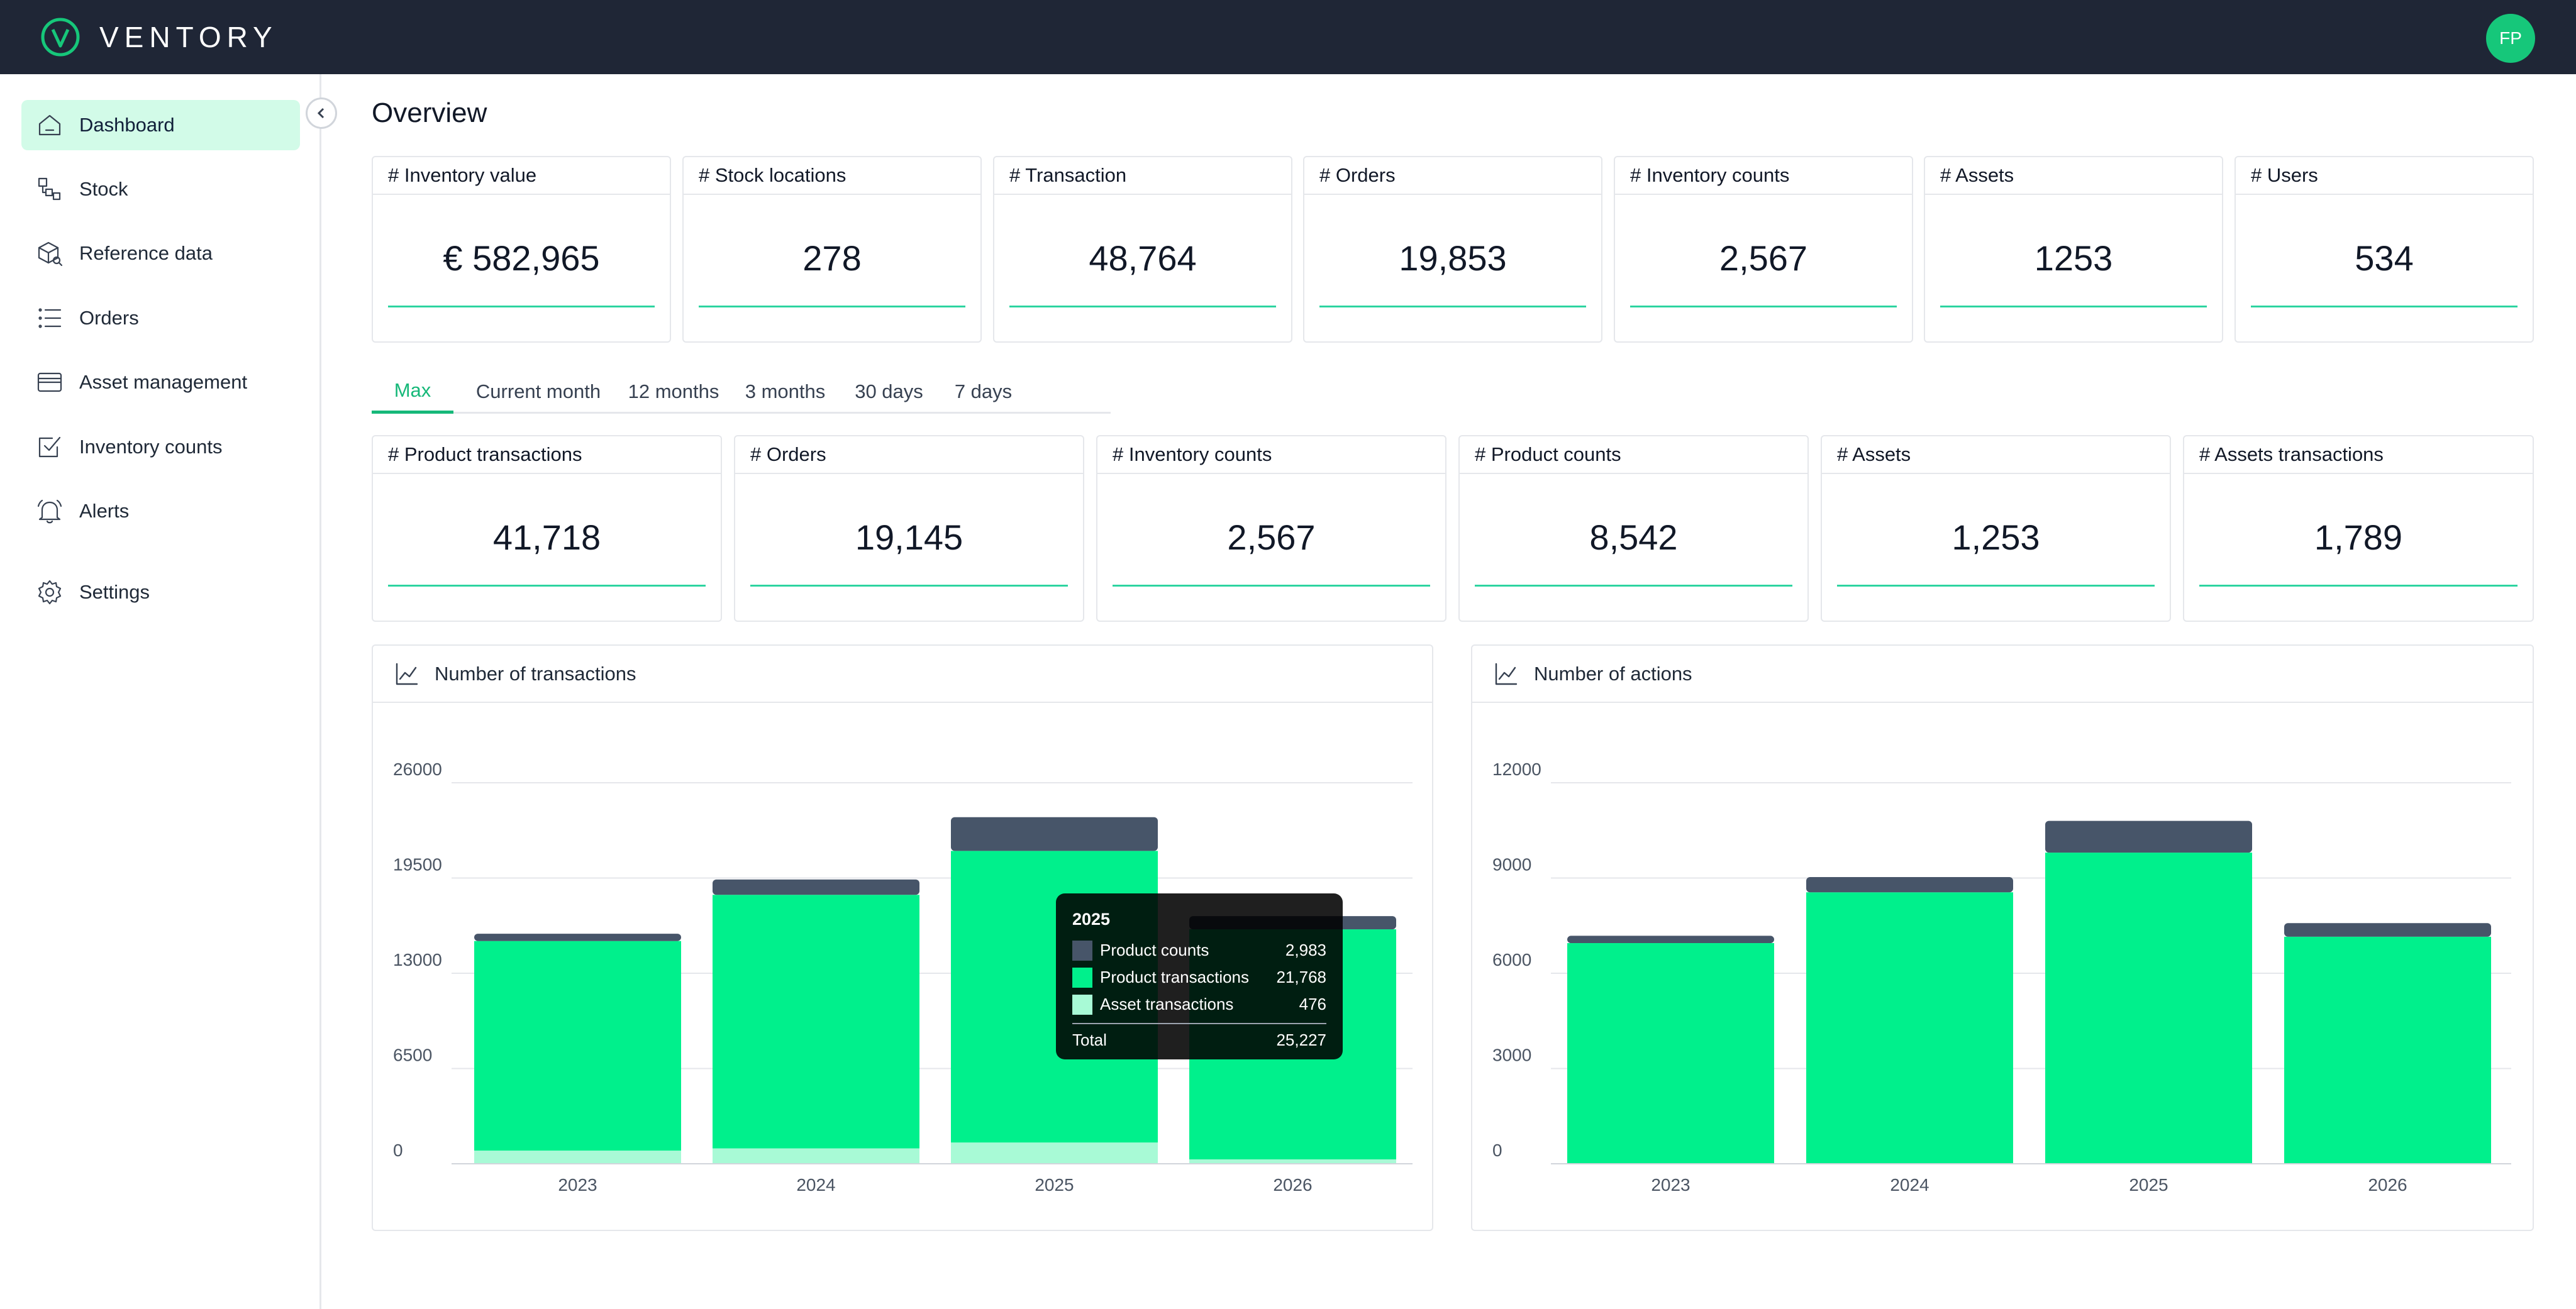 The image size is (2576, 1309). I want to click on checkbox-icon, so click(49, 447).